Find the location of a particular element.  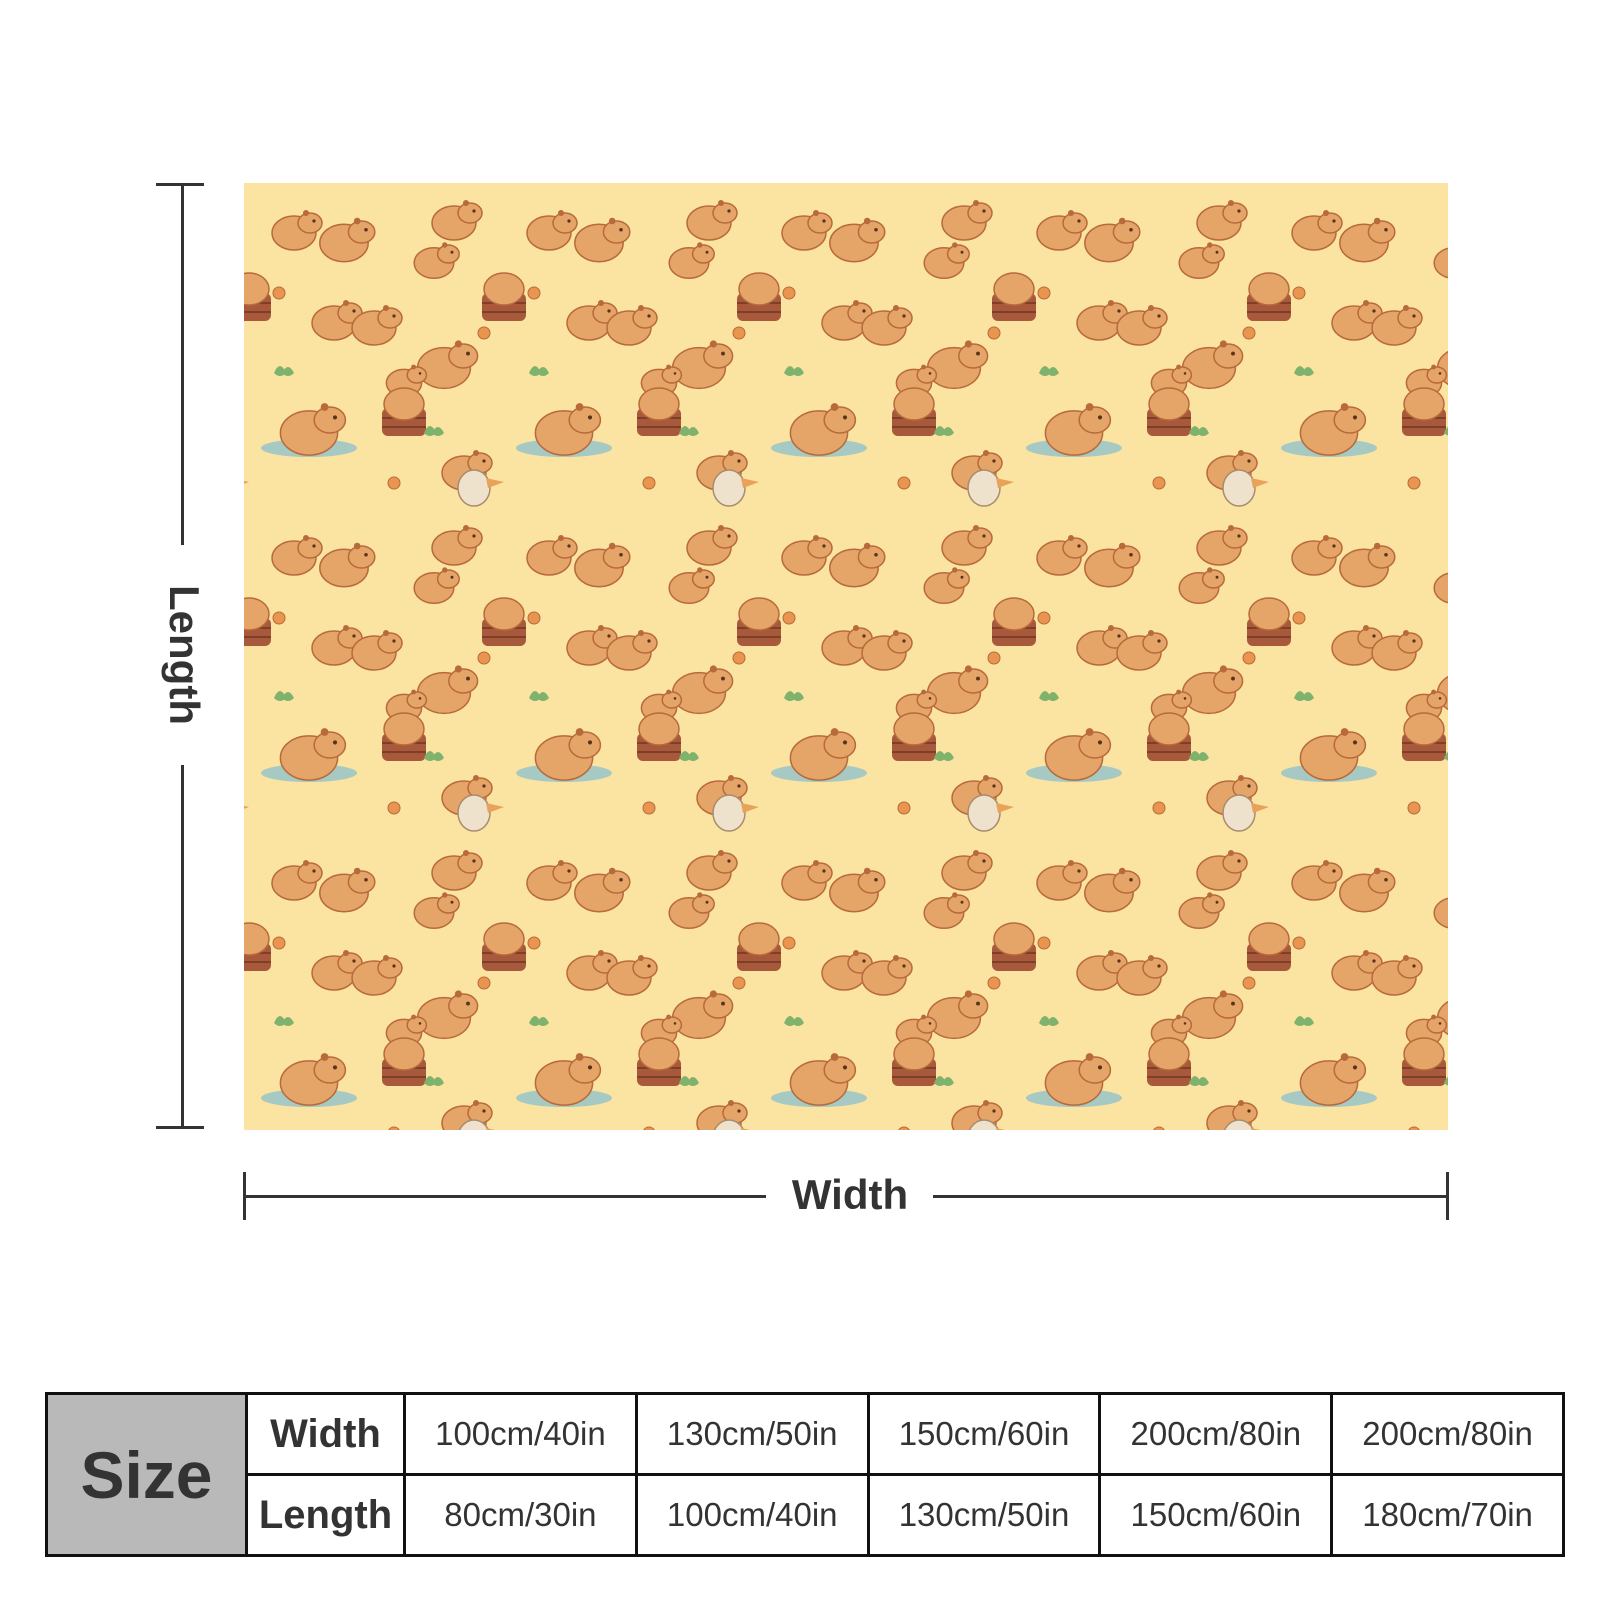

size-header: Size is located at coordinates (146, 1474).